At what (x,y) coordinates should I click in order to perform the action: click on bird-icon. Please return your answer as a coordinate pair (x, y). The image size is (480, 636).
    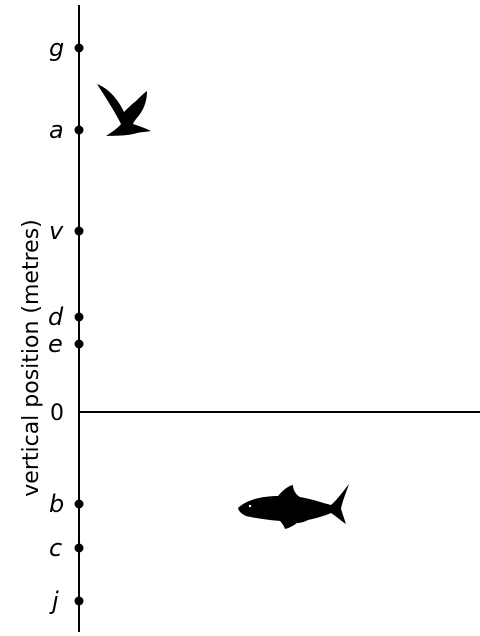
    Looking at the image, I should click on (124, 110).